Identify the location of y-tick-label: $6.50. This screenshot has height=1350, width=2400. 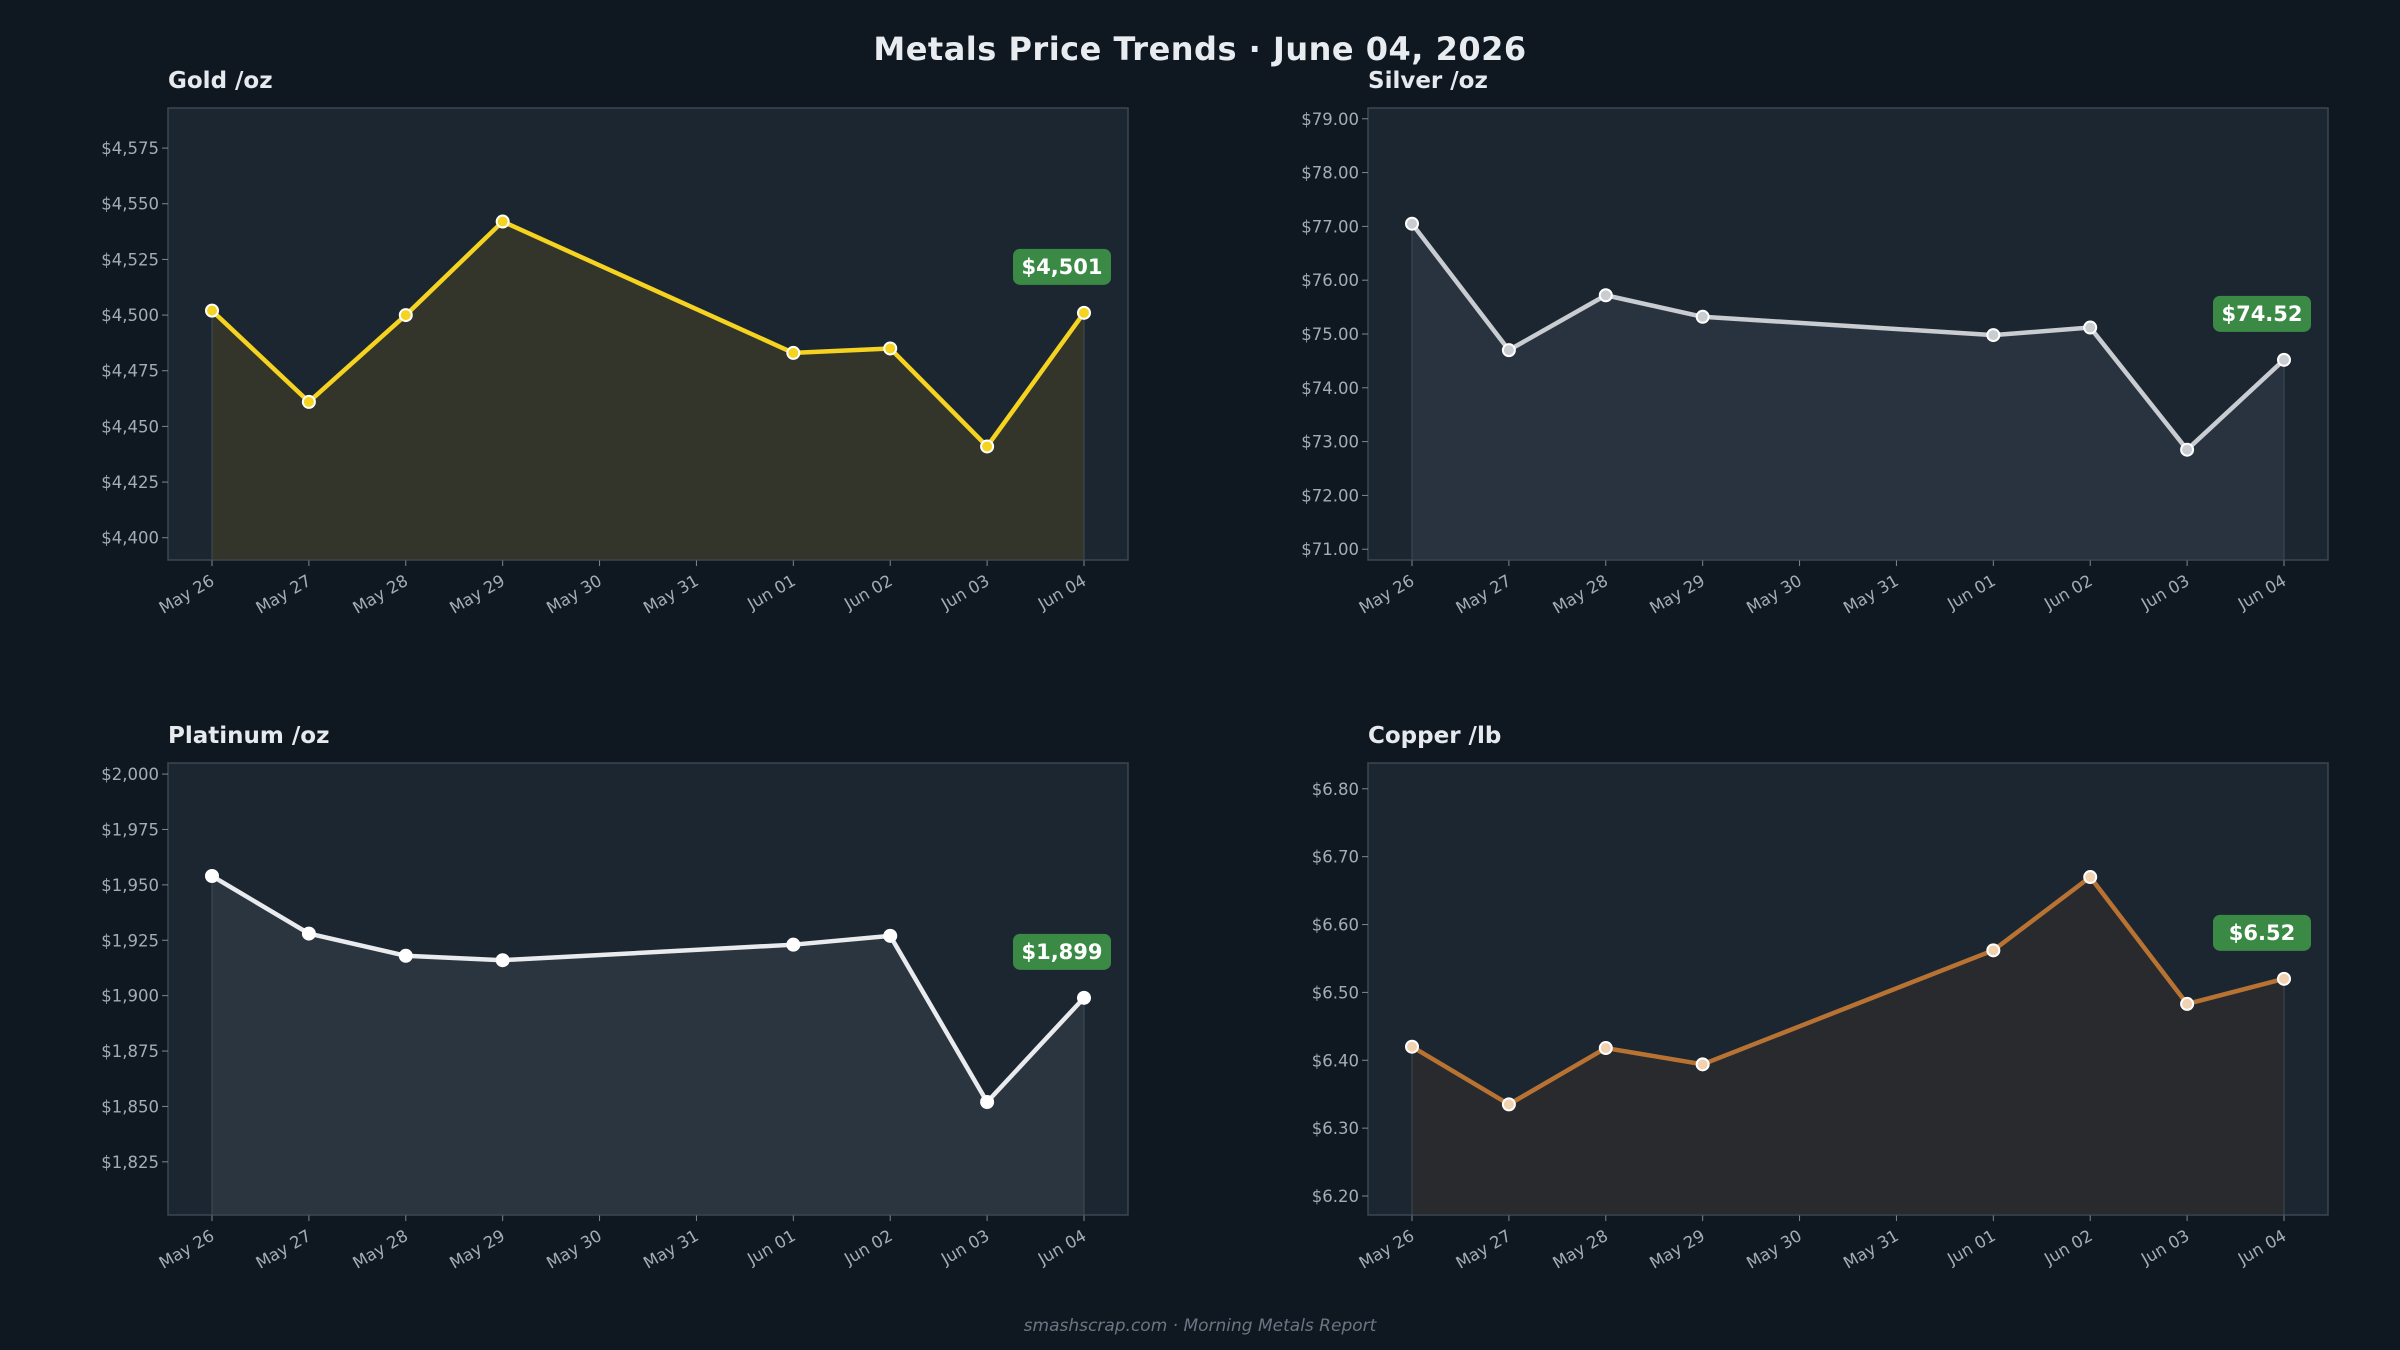
(1335, 992).